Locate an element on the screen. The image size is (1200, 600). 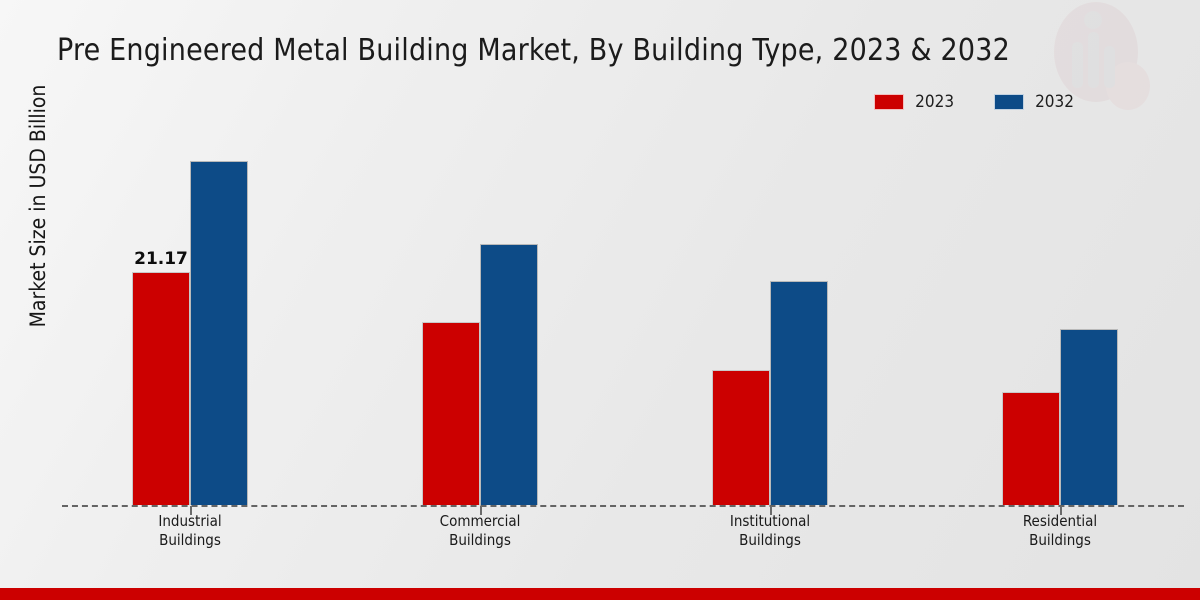
x-axis-label-residential-buildings: Residential Buildings is located at coordinates (1060, 531).